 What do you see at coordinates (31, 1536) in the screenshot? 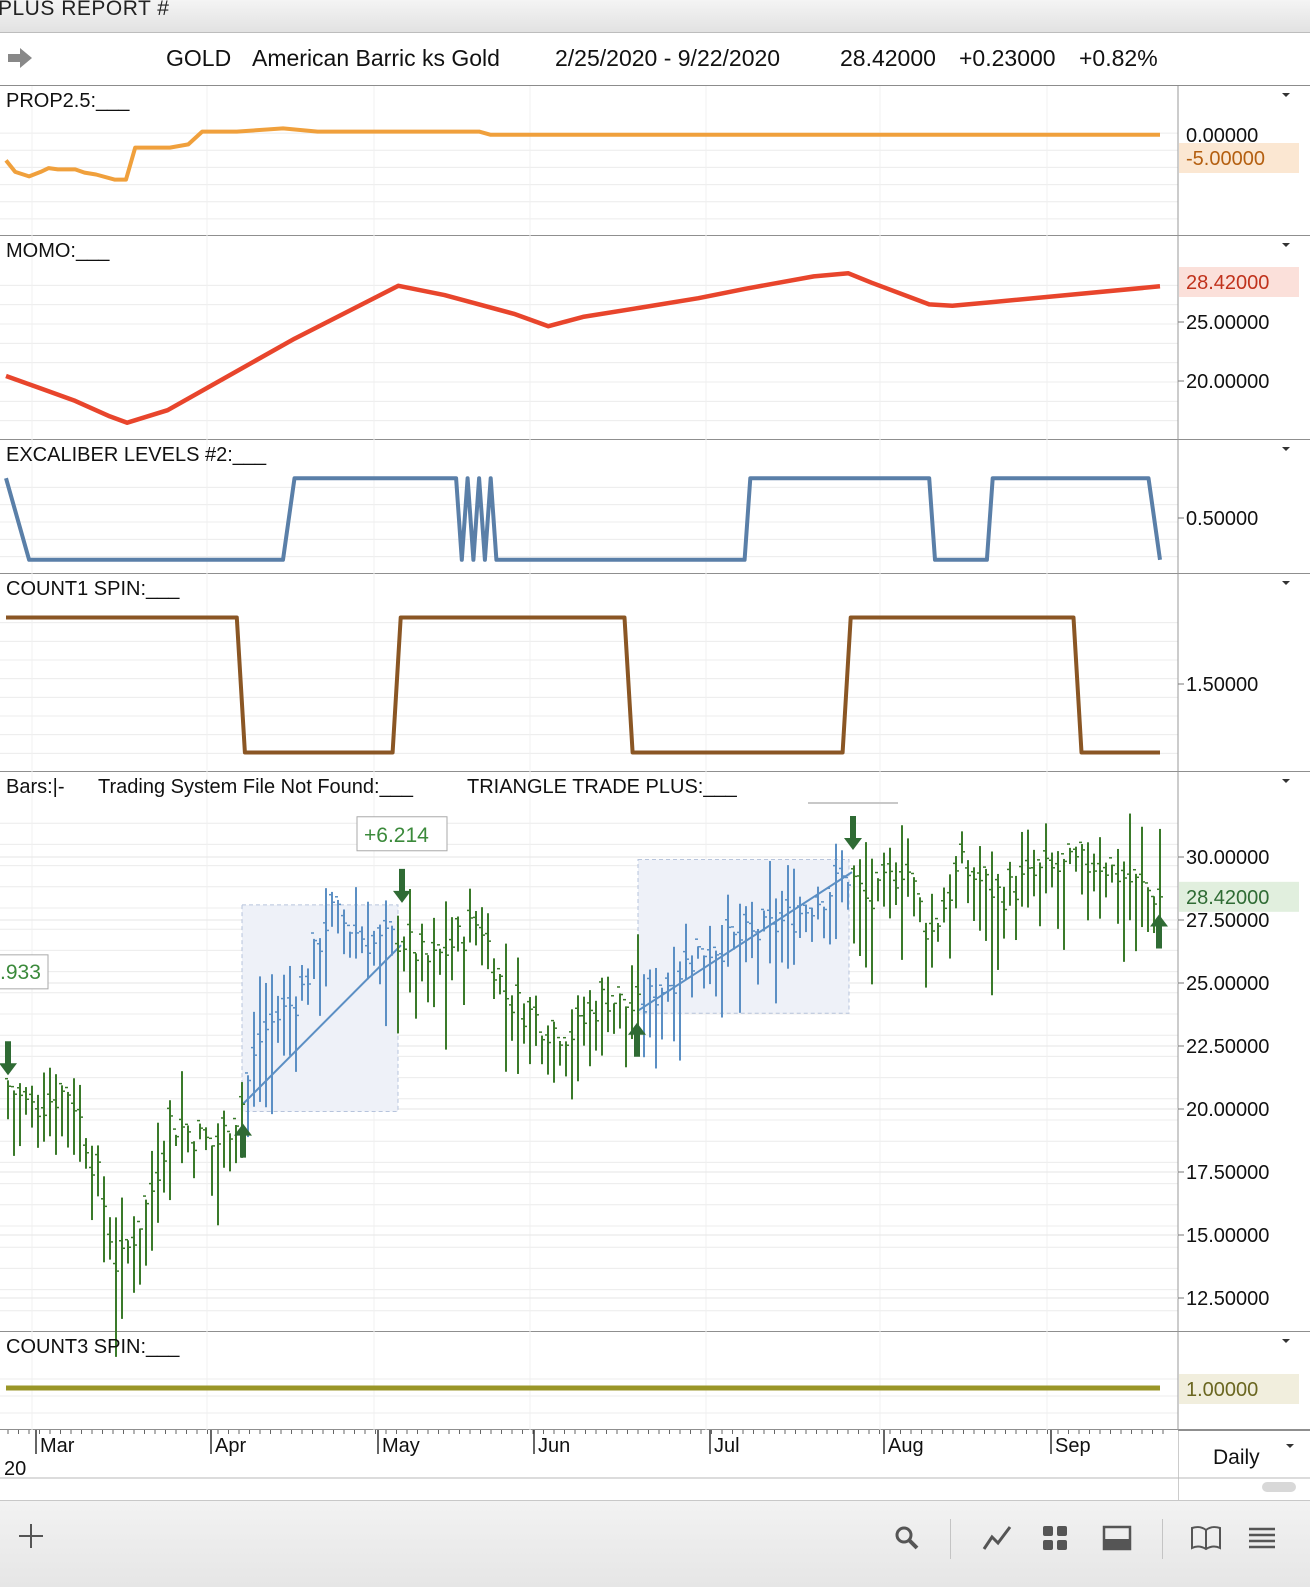
I see `add-icon` at bounding box center [31, 1536].